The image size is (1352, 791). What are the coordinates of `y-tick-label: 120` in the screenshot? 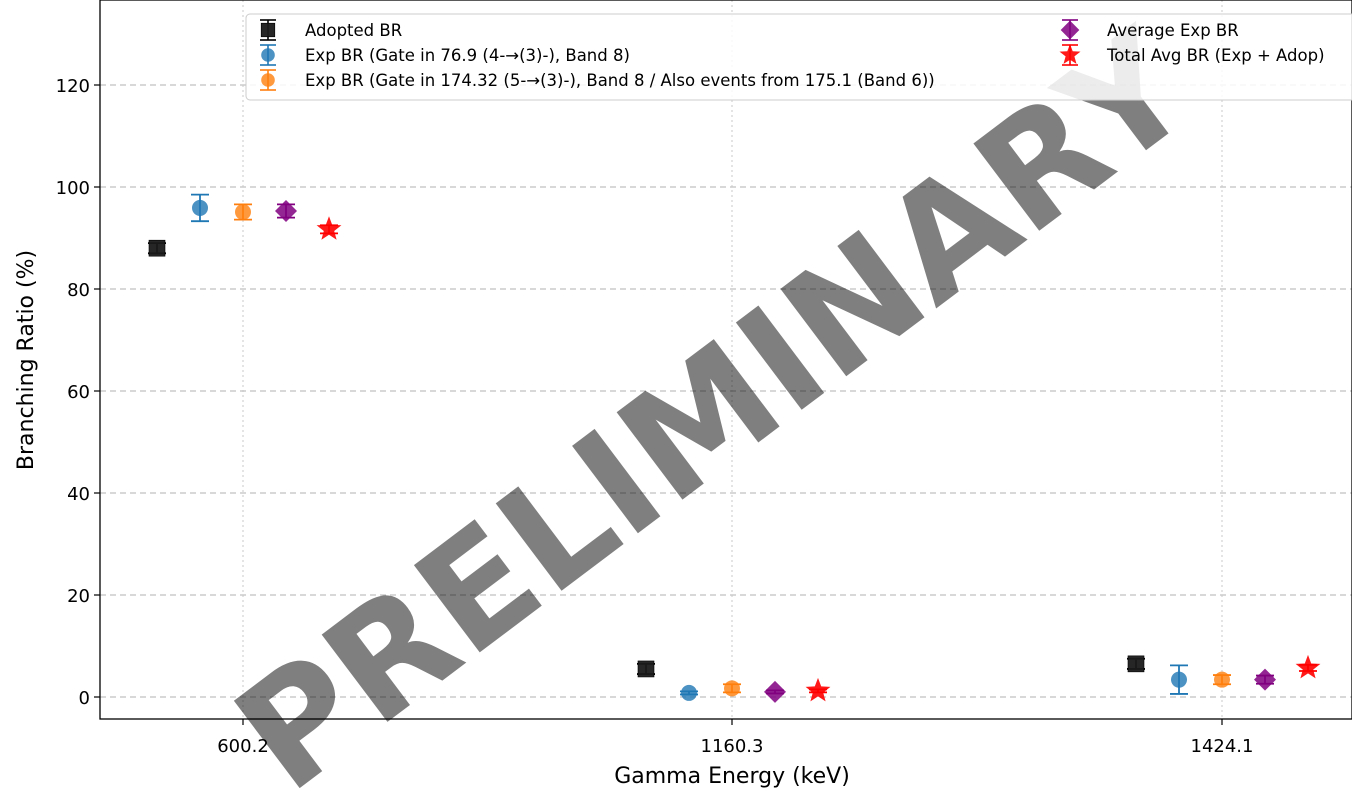 It's located at (73, 86).